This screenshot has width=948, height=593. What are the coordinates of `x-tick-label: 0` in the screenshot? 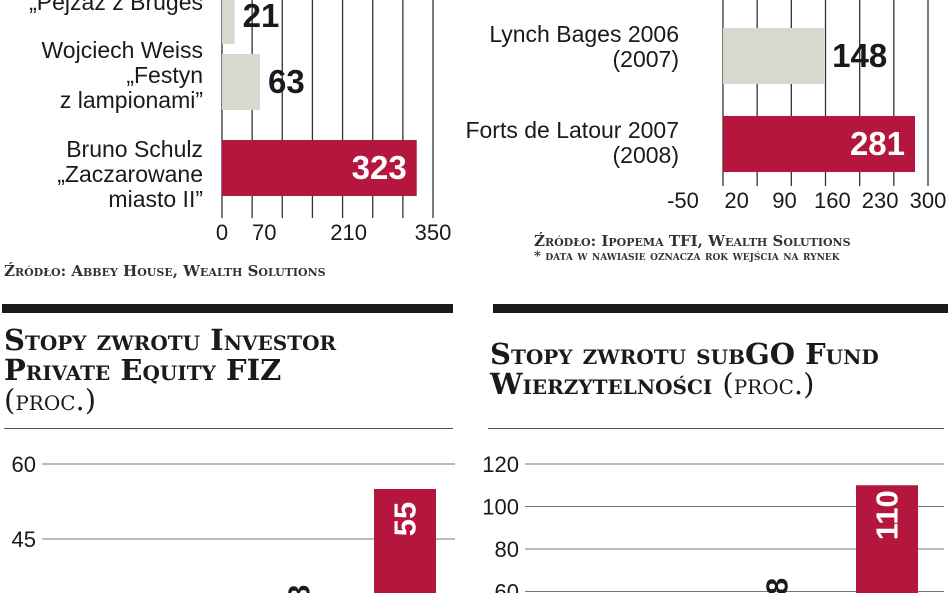 It's located at (222, 232).